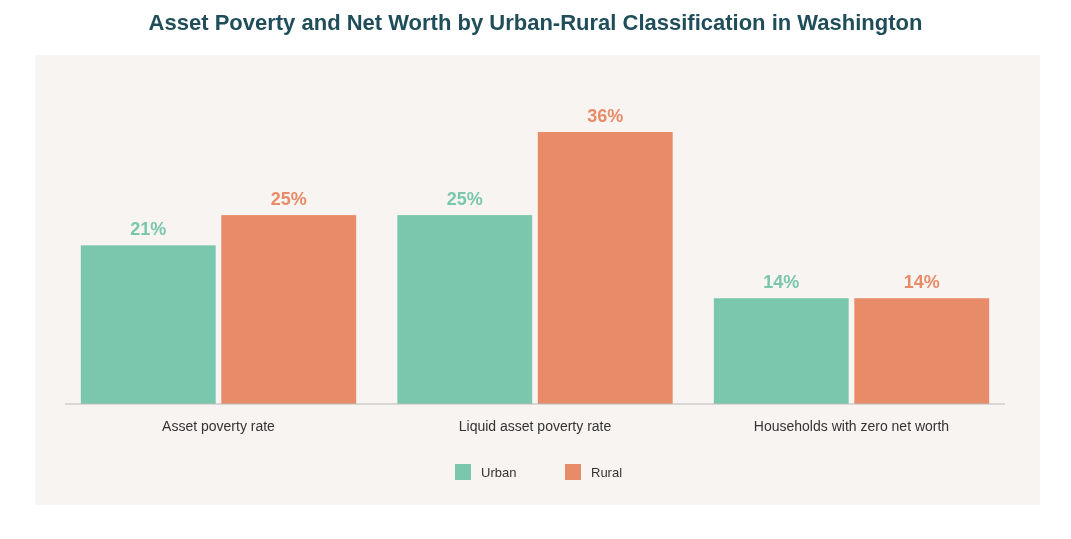 The image size is (1071, 539). Describe the element at coordinates (605, 116) in the screenshot. I see `data-label: 36%` at that location.